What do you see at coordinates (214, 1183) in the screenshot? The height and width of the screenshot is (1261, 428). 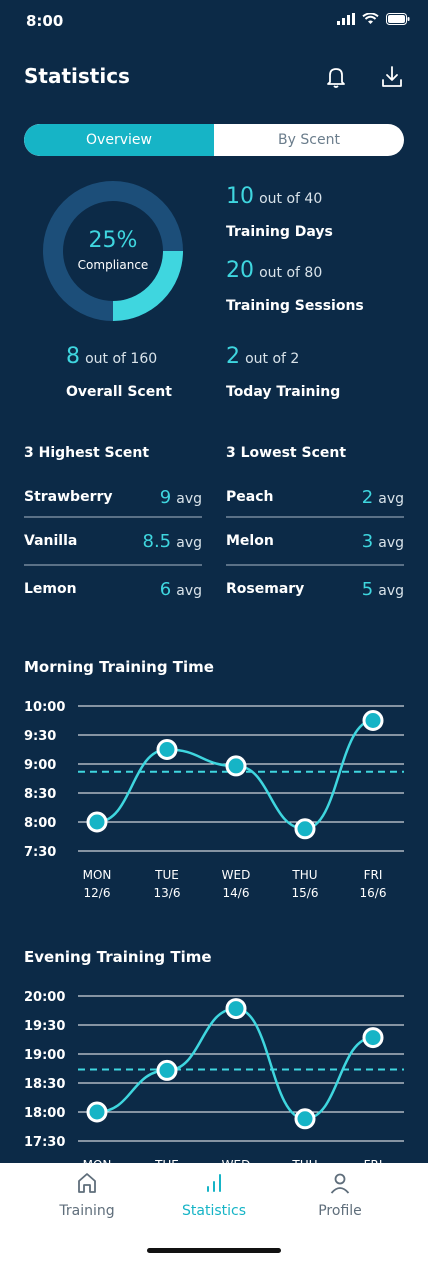 I see `bar-chart-icon` at bounding box center [214, 1183].